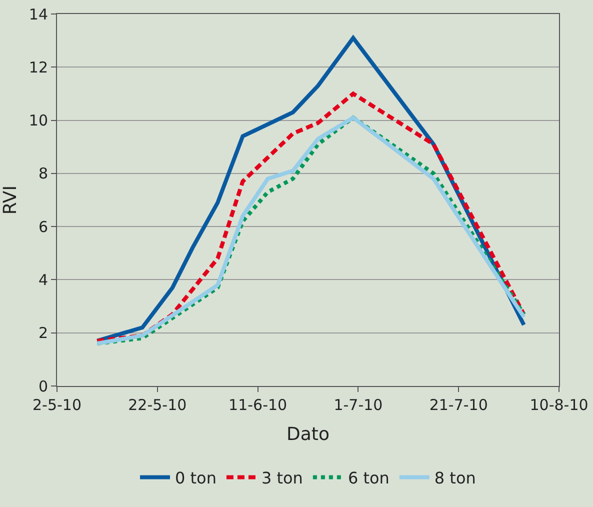  What do you see at coordinates (559, 405) in the screenshot?
I see `x-tick-label: 10-8-10` at bounding box center [559, 405].